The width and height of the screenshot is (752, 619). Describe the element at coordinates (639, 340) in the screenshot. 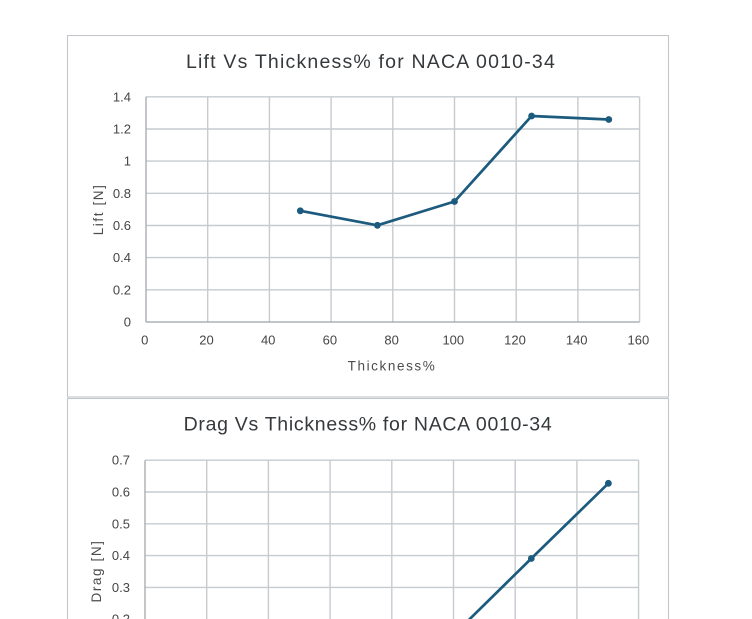

I see `svg-text: 160` at that location.